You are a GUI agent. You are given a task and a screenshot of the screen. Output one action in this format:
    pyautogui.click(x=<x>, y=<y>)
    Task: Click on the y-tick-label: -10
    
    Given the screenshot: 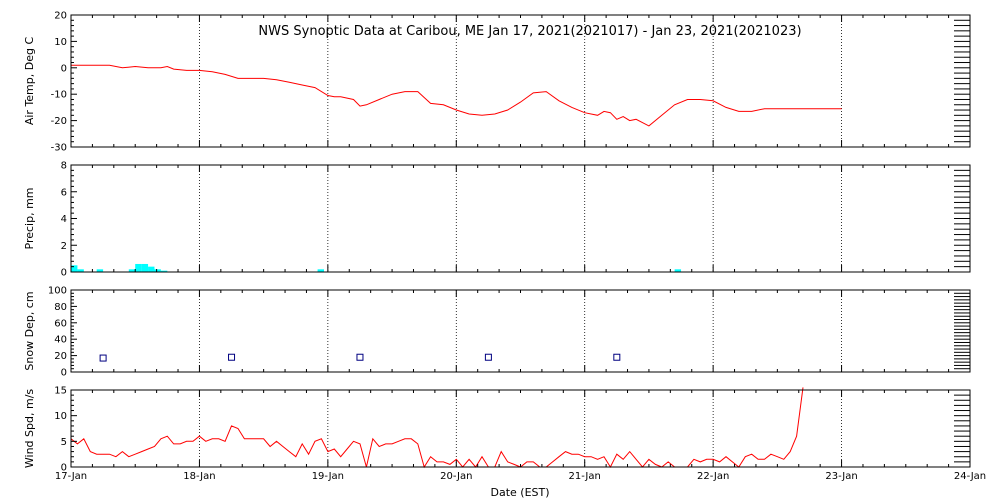 What is the action you would take?
    pyautogui.click(x=59, y=95)
    